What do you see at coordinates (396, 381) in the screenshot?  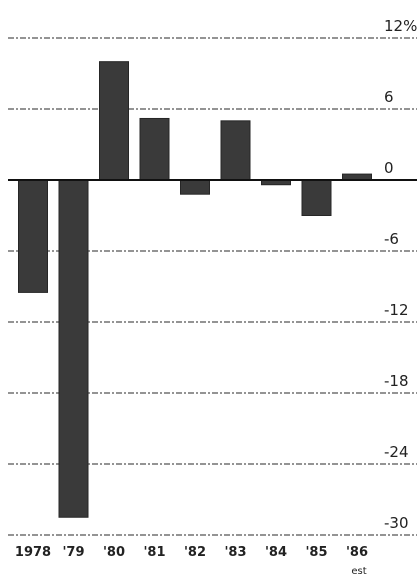 I see `y-tick-label: -18` at bounding box center [396, 381].